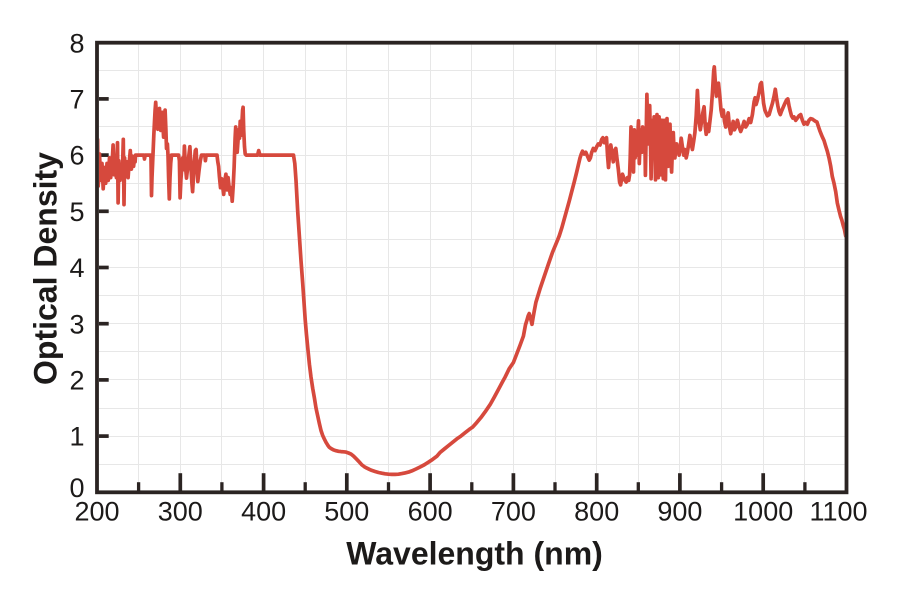 The image size is (901, 601). What do you see at coordinates (474, 554) in the screenshot?
I see `svg-text: Wavelength (nm)` at bounding box center [474, 554].